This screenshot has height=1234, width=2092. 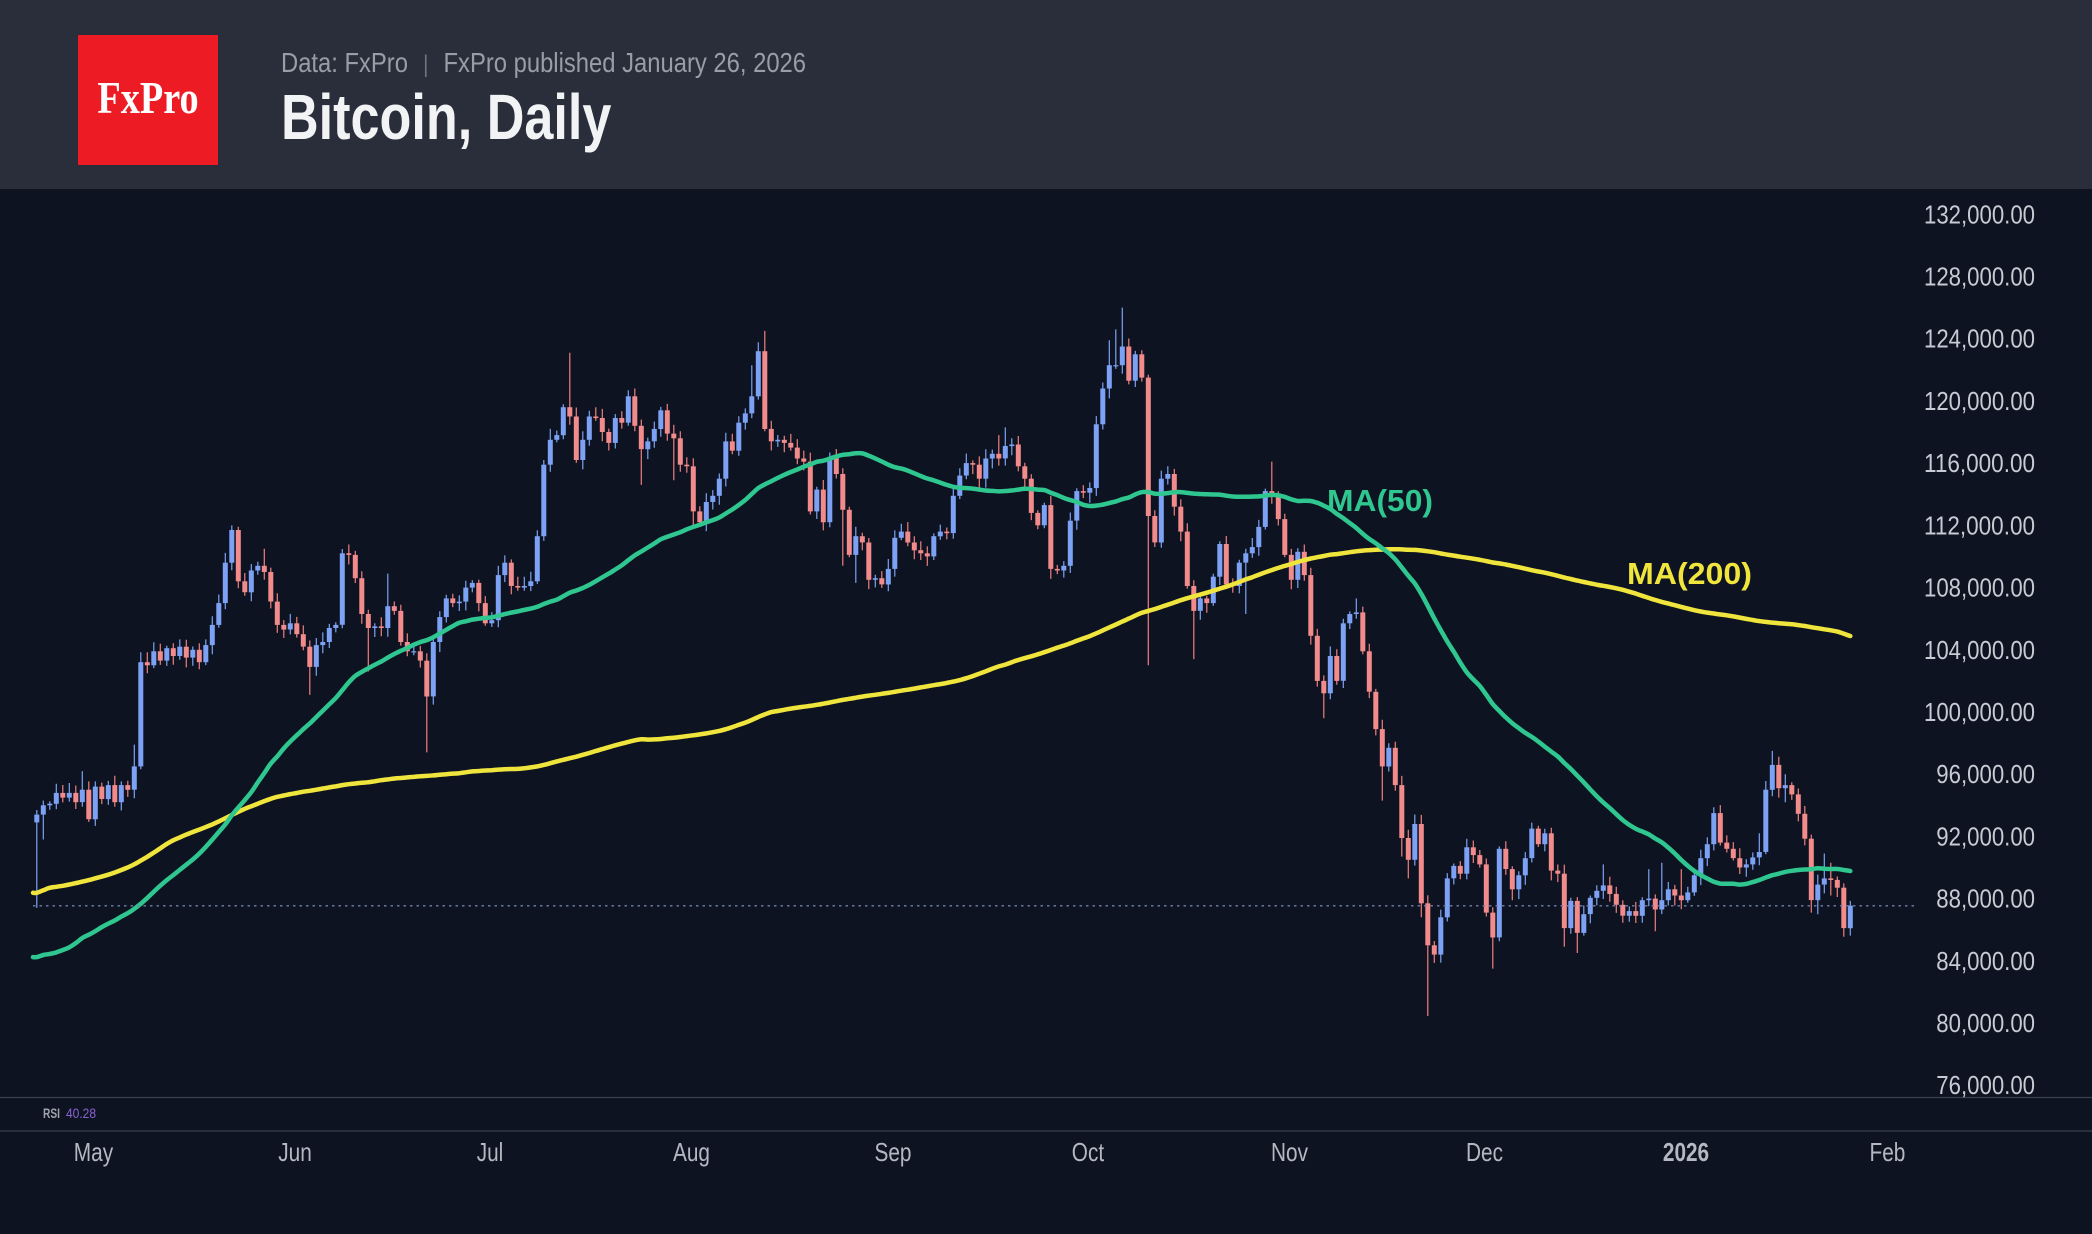 I want to click on svg-text: May, so click(x=93, y=1152).